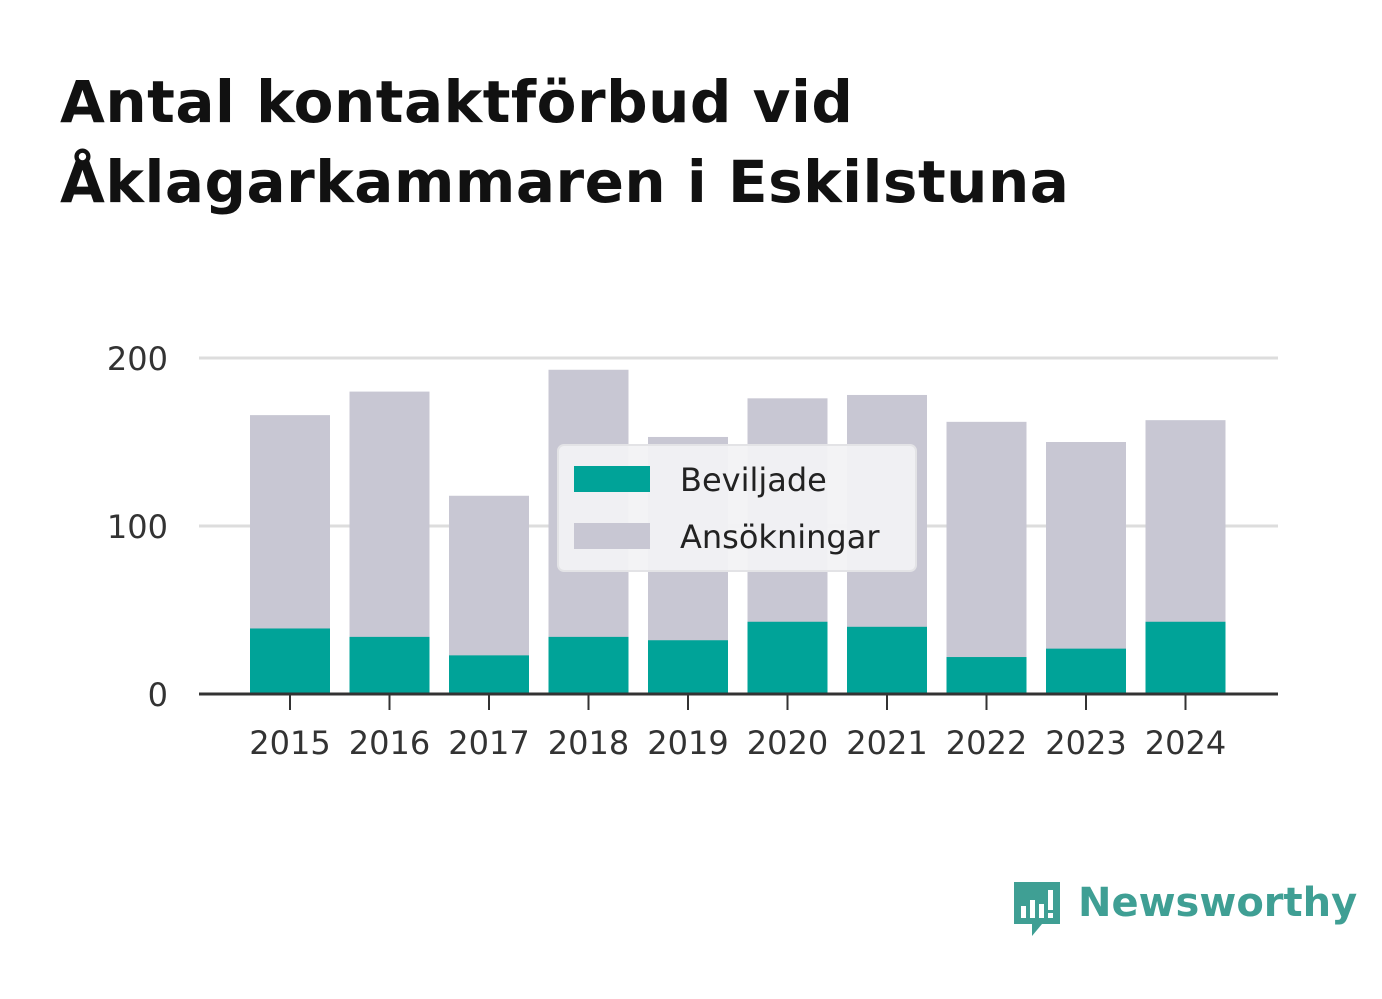 This screenshot has height=999, width=1382. I want to click on x-tick-label-2017: 2017, so click(488, 743).